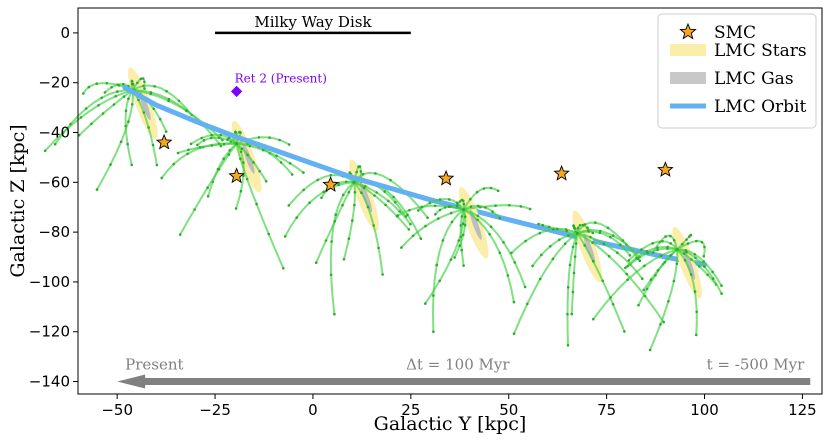 Image resolution: width=830 pixels, height=443 pixels. I want to click on legend-lmc-gas-swatch, so click(688, 78).